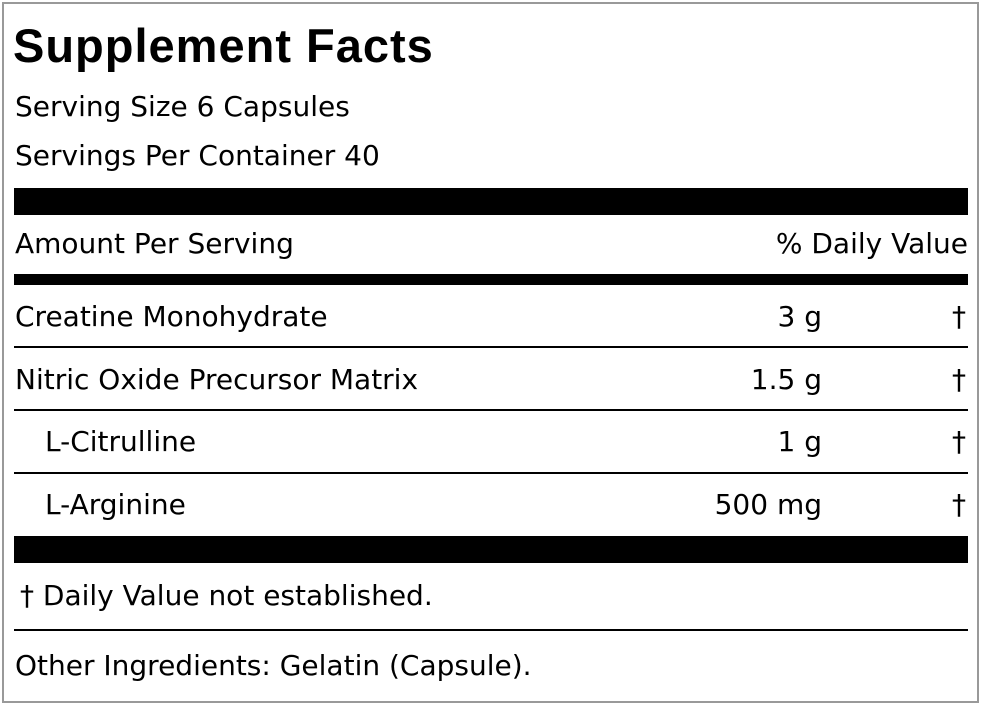 The width and height of the screenshot is (982, 706). Describe the element at coordinates (800, 441) in the screenshot. I see `row-amount: 1 g` at that location.